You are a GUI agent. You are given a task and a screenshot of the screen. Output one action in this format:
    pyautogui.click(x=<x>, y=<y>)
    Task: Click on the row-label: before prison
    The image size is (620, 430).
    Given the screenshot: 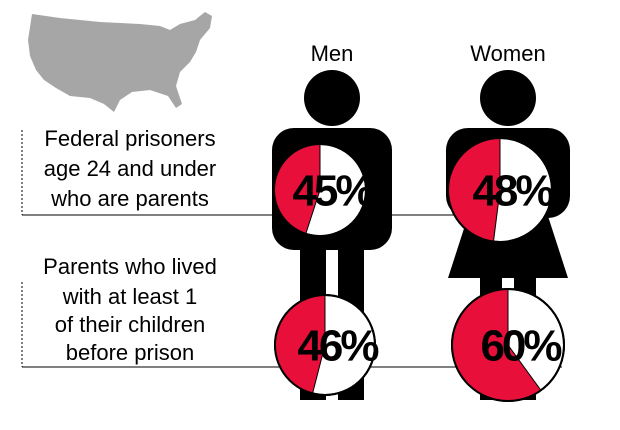 What is the action you would take?
    pyautogui.click(x=130, y=352)
    